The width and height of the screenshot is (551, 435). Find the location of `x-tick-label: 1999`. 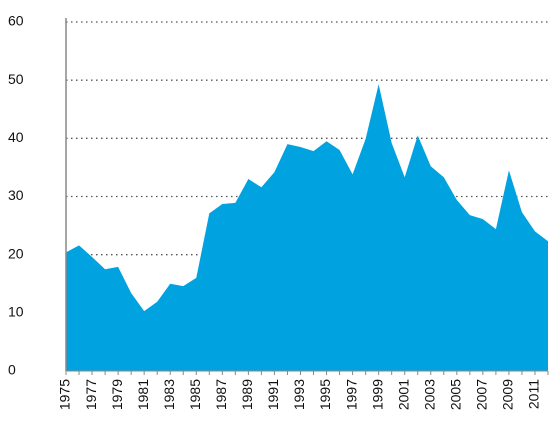

x-tick-label: 1999 is located at coordinates (377, 394).